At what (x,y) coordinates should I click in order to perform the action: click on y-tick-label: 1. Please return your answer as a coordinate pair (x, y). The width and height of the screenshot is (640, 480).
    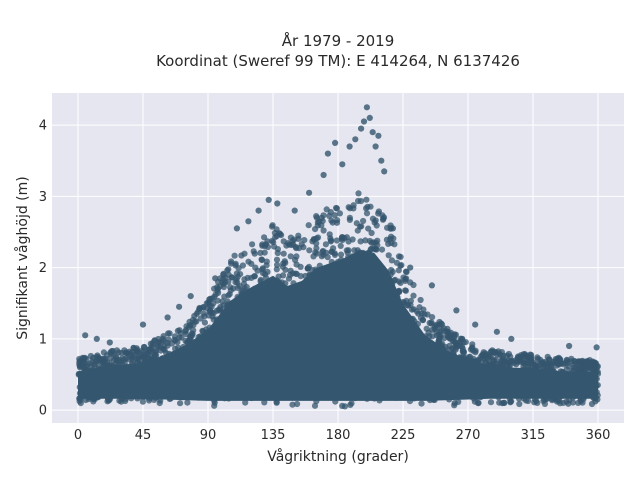
    Looking at the image, I should click on (43, 339).